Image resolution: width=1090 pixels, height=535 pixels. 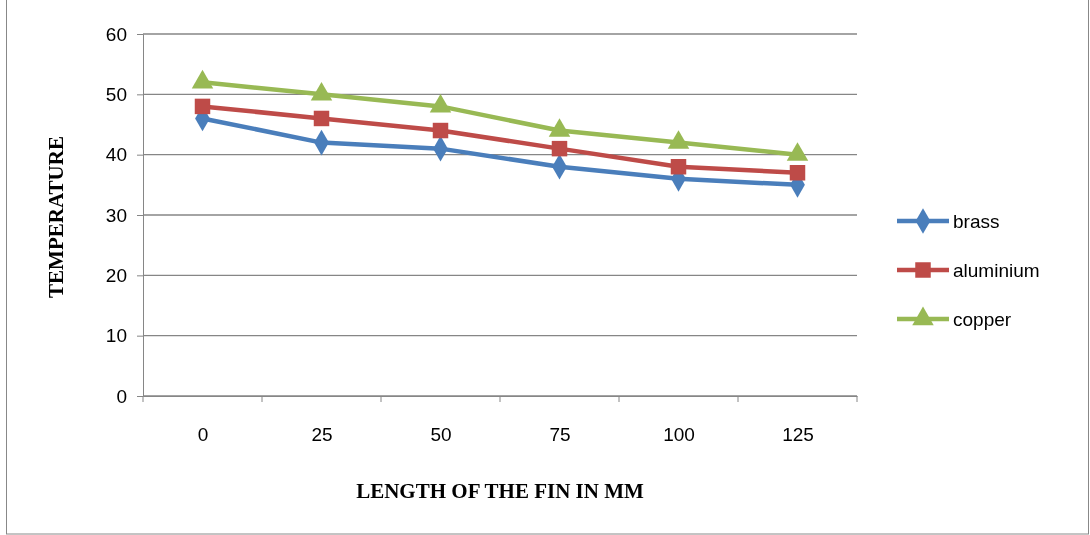 What do you see at coordinates (116, 336) in the screenshot?
I see `y-tick-label: 10` at bounding box center [116, 336].